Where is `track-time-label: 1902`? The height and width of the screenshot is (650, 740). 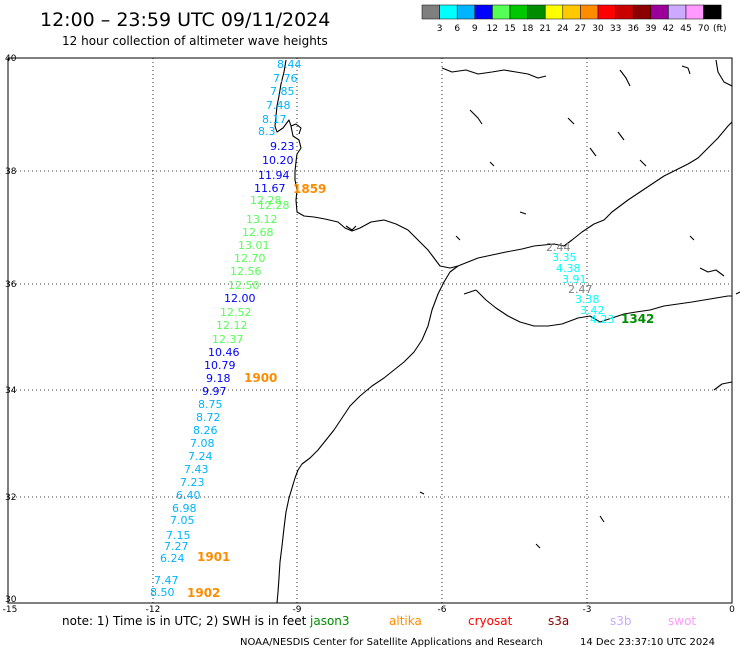 track-time-label: 1902 is located at coordinates (203, 593).